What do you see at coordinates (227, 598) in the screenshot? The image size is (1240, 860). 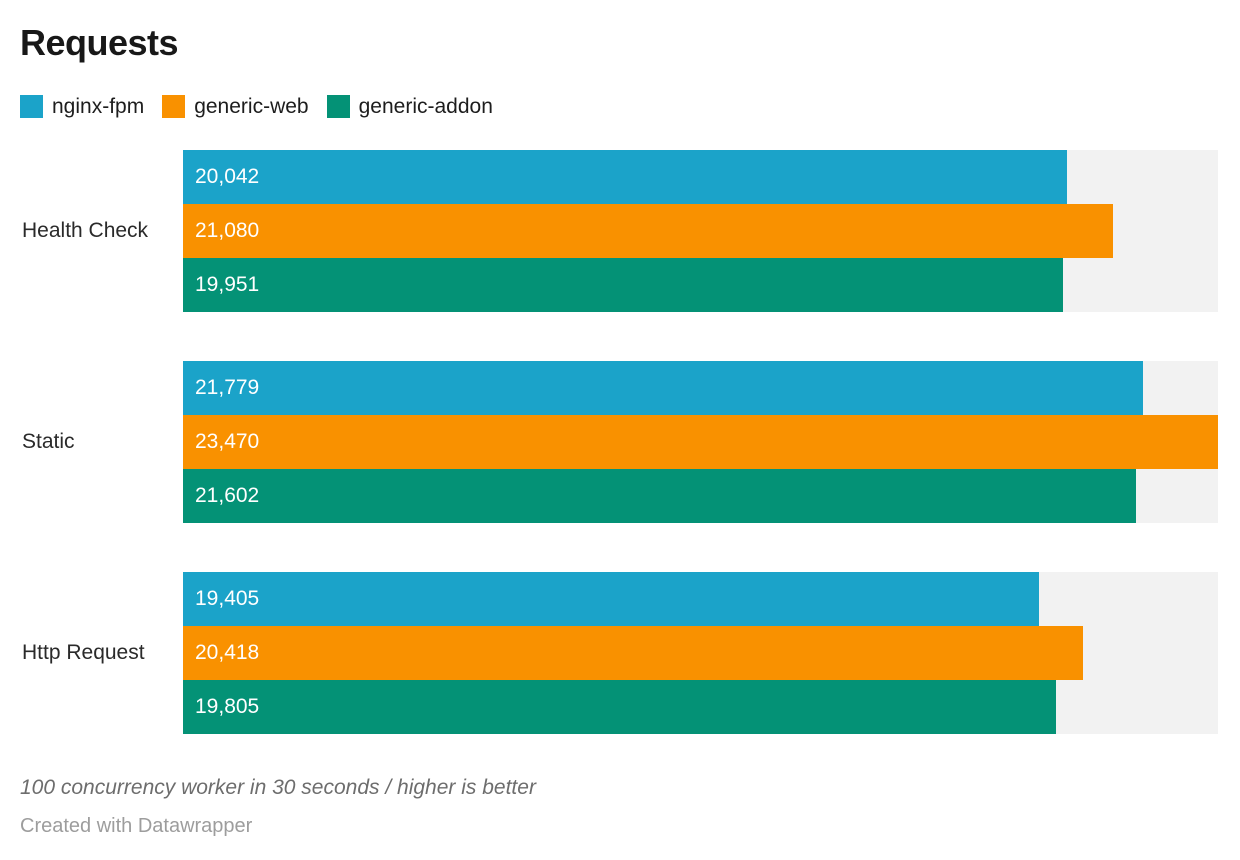 I see `bar-value-label: 19,405` at bounding box center [227, 598].